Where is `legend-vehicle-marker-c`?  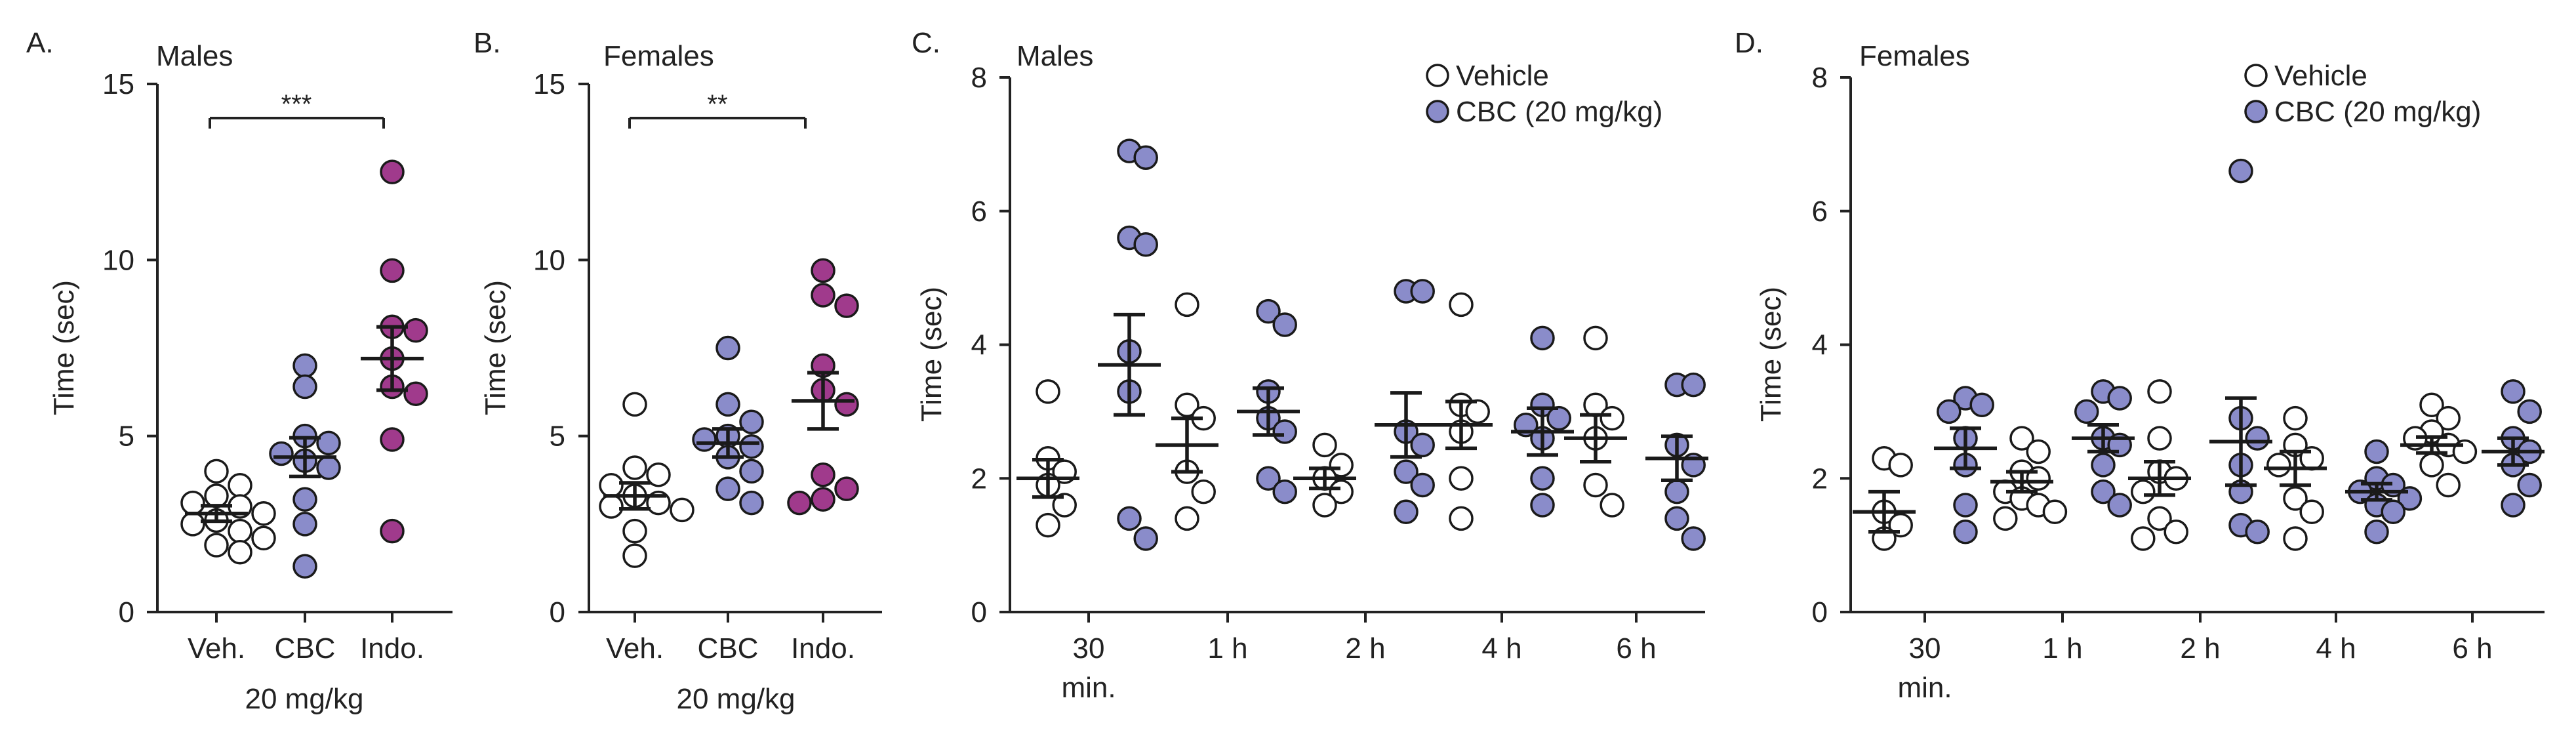 legend-vehicle-marker-c is located at coordinates (1437, 75).